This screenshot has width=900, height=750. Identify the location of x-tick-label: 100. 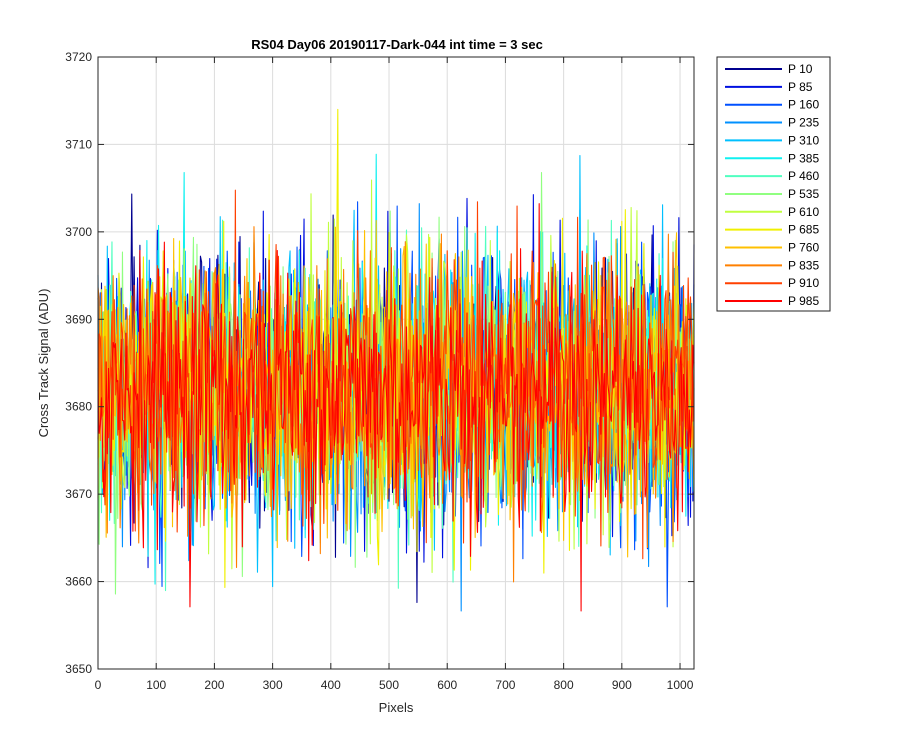
(156, 685).